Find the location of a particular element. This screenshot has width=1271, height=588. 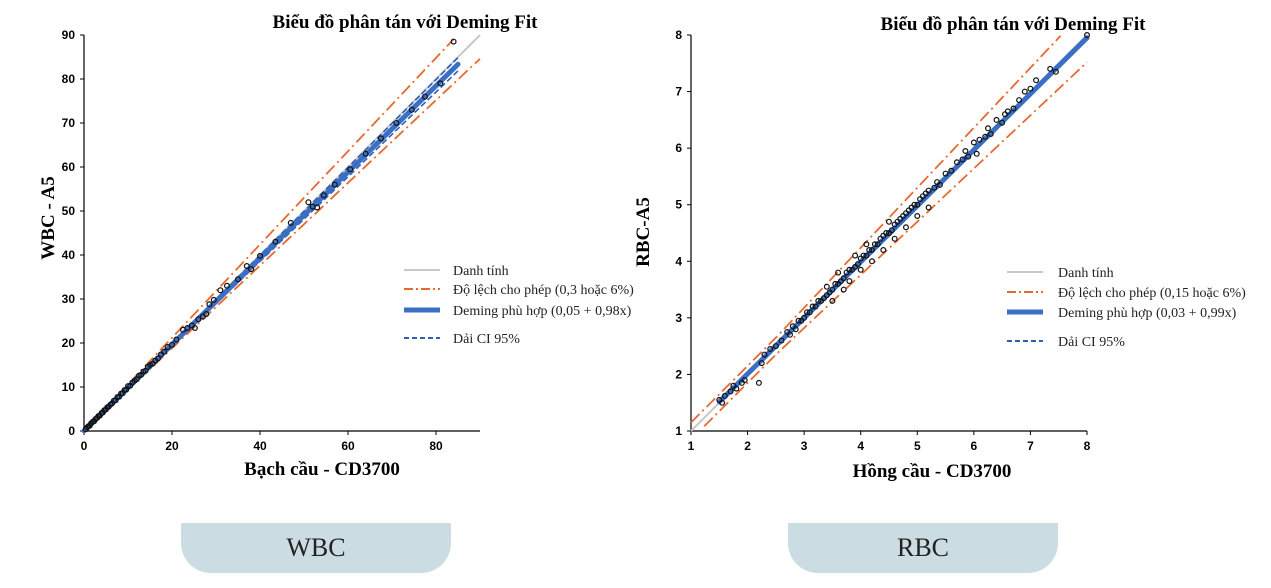

x-tick-label: 8 is located at coordinates (1087, 446).